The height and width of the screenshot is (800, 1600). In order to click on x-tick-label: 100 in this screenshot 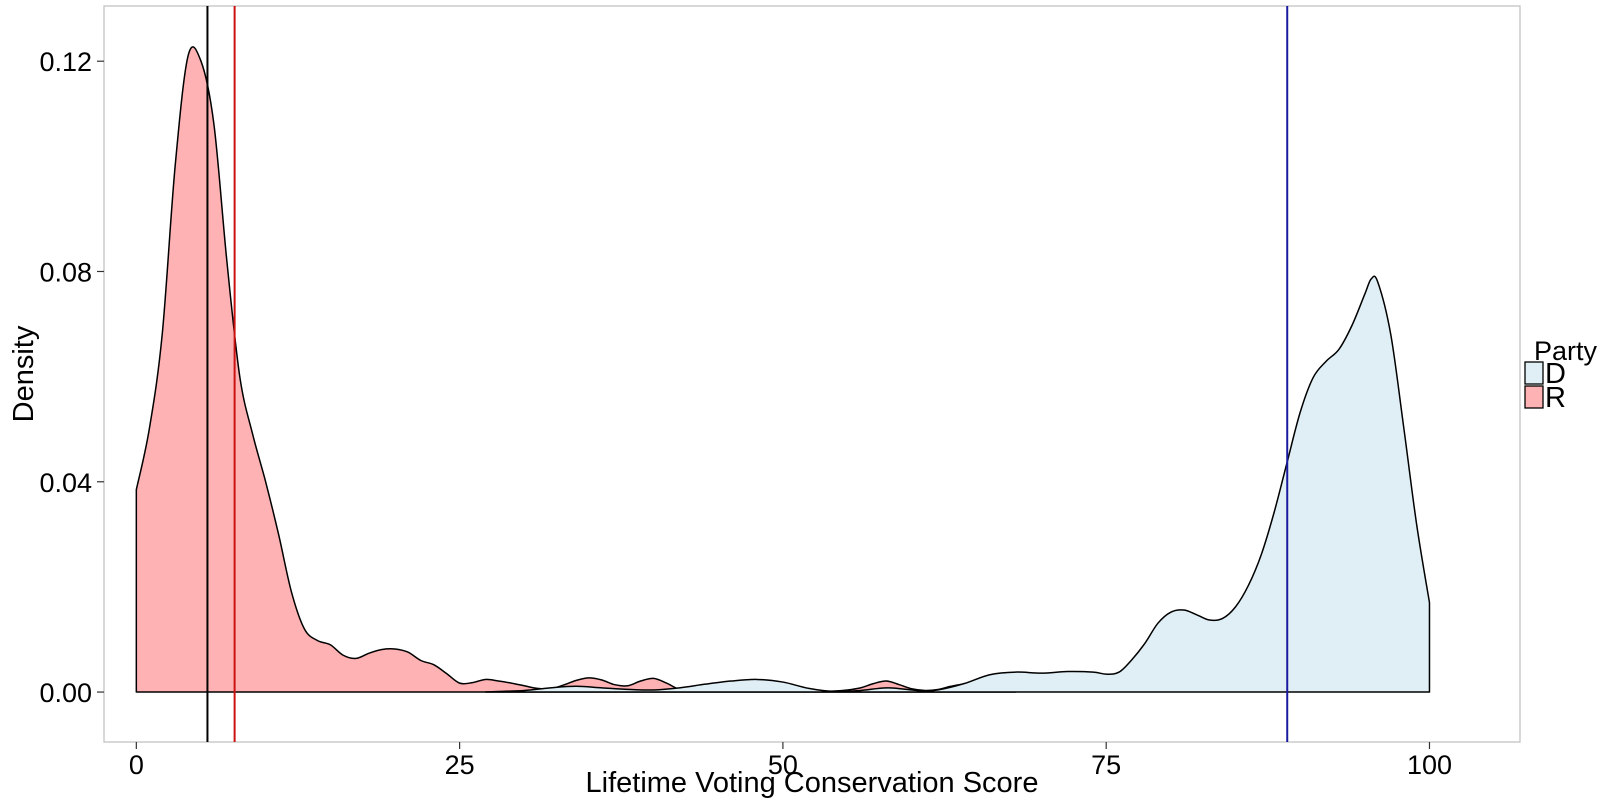, I will do `click(1429, 765)`.